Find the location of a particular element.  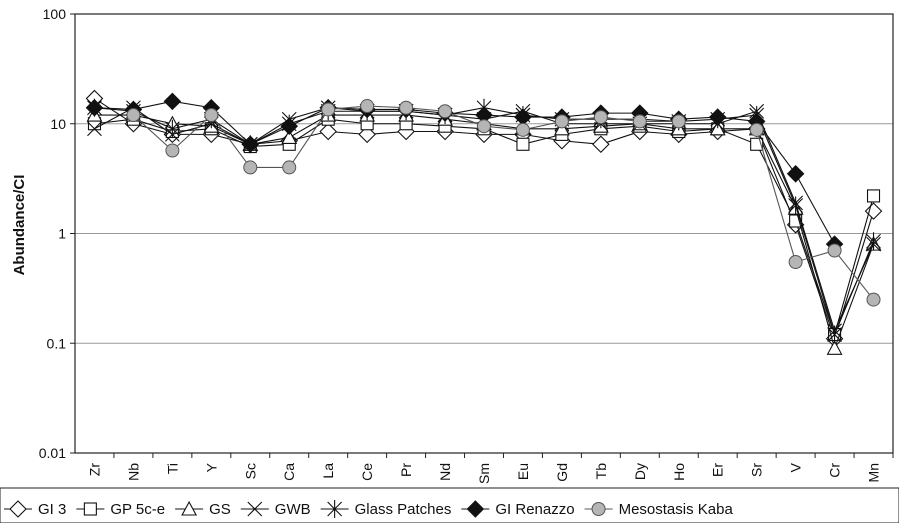

x-tick-label: Ti is located at coordinates (172, 468).